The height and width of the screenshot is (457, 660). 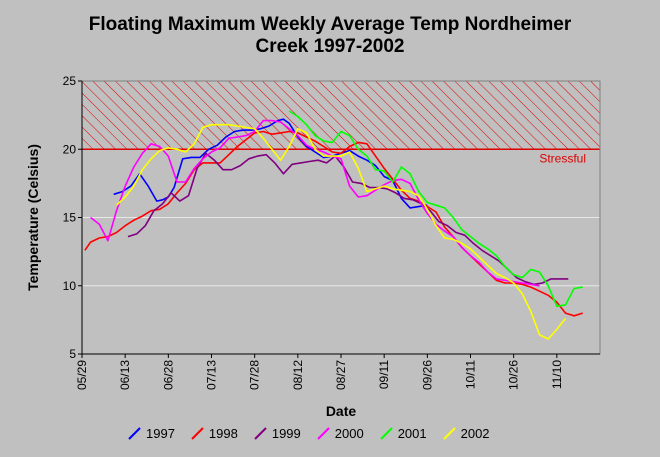 What do you see at coordinates (255, 375) in the screenshot?
I see `x-tick-label: 07/28` at bounding box center [255, 375].